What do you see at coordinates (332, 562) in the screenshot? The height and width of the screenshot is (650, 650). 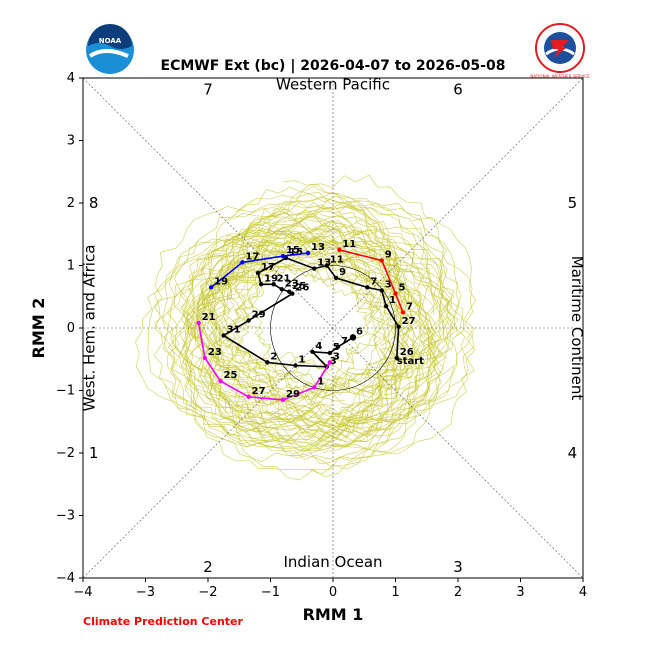 I see `region-label-bottom: Indian Ocean` at bounding box center [332, 562].